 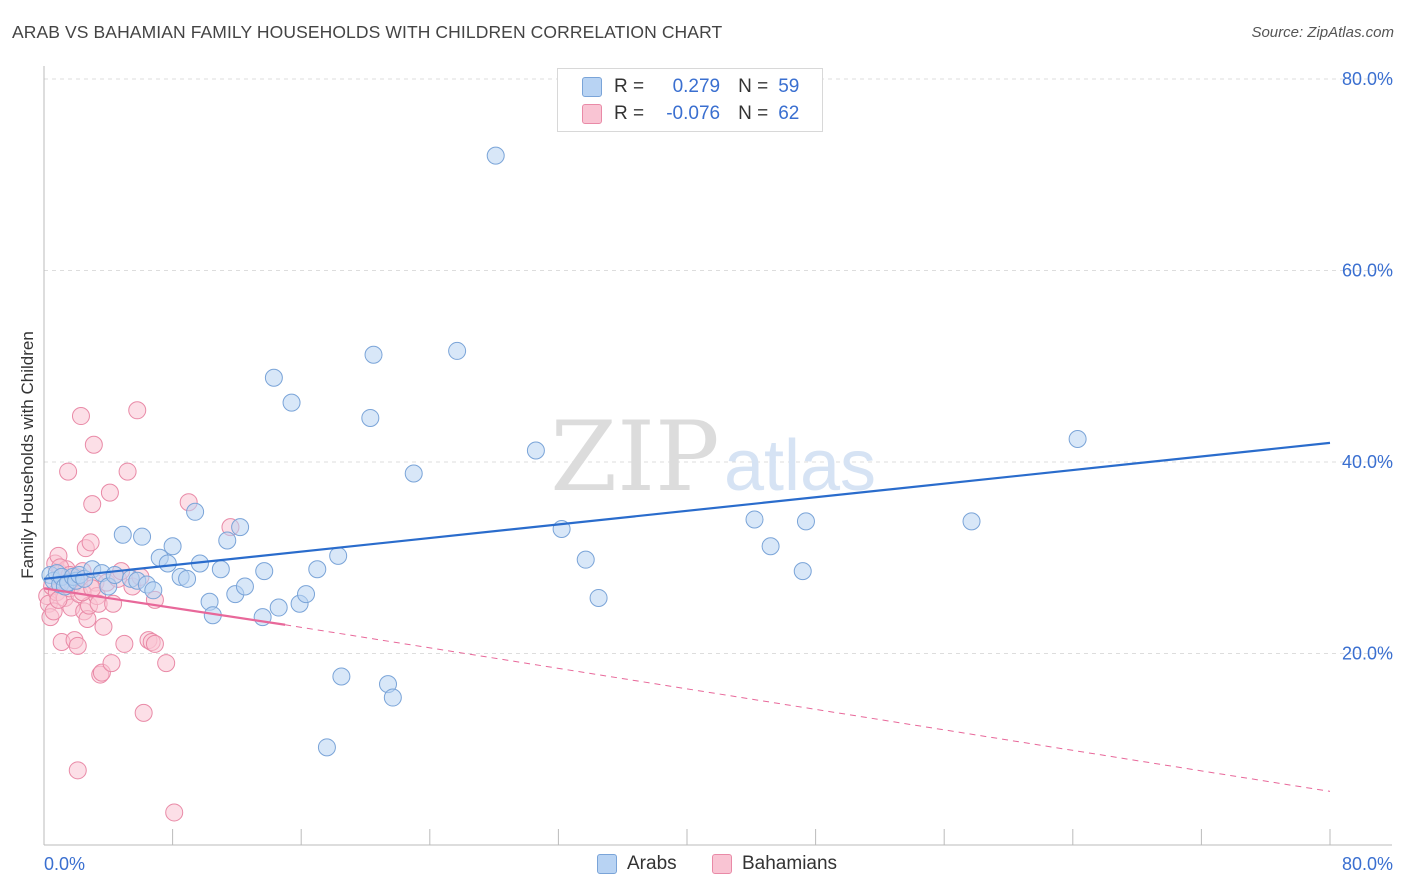 What do you see at coordinates (696, 86) in the screenshot?
I see `r-value-arabs: 0.279` at bounding box center [696, 86].